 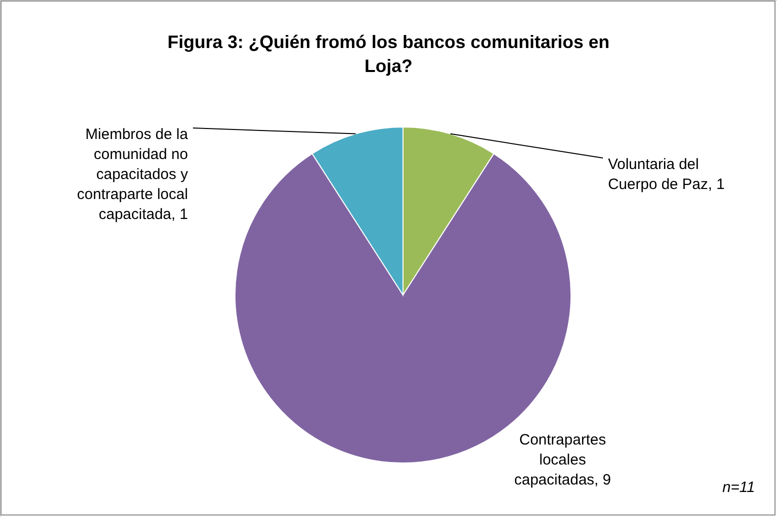 What do you see at coordinates (562, 460) in the screenshot?
I see `slice-label: Contrapartes locales capacitadas, 9` at bounding box center [562, 460].